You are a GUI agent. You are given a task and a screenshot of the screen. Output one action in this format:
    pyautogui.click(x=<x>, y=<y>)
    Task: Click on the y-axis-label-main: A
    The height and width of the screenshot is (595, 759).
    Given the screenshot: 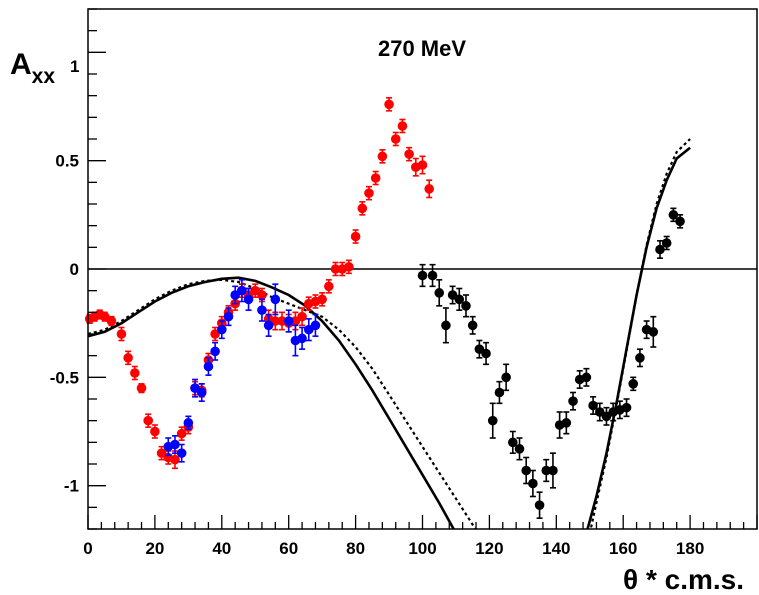 What is the action you would take?
    pyautogui.click(x=21, y=64)
    